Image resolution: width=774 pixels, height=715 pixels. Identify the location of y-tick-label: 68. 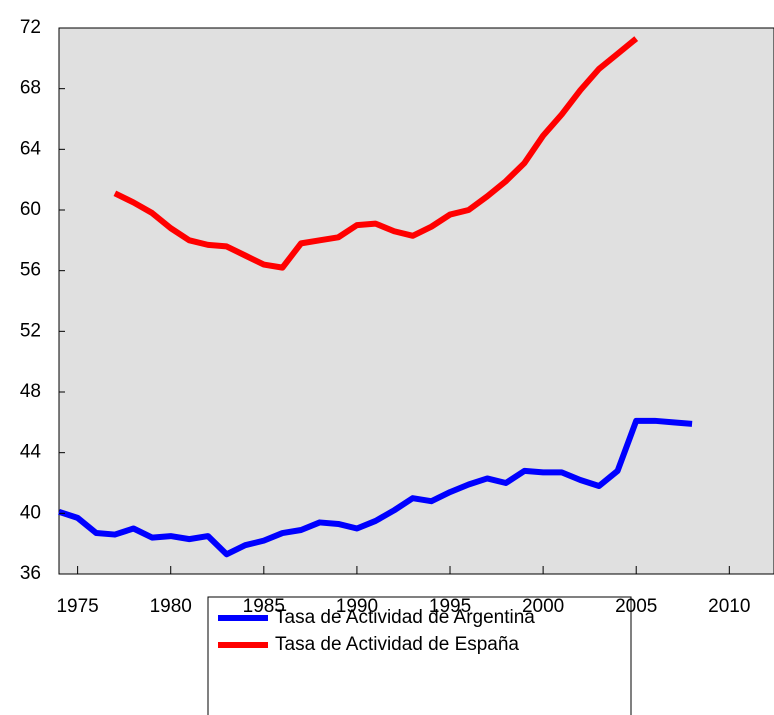
(30, 88).